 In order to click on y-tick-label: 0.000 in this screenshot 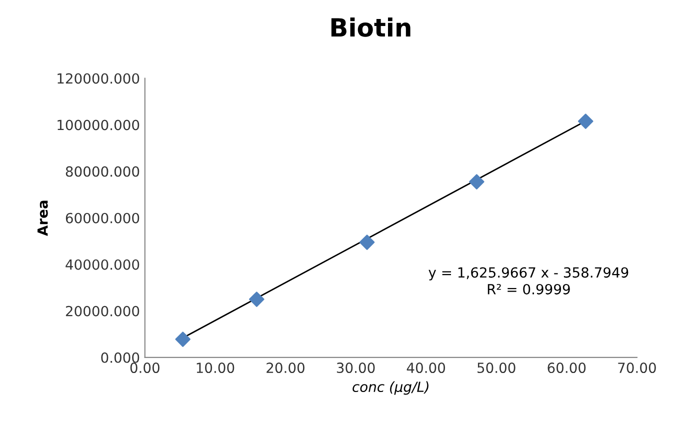, I will do `click(120, 357)`.